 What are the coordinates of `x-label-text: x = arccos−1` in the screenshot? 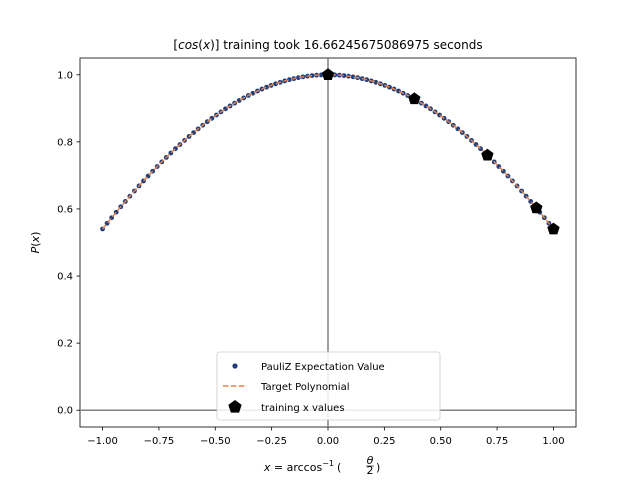 It's located at (298, 466).